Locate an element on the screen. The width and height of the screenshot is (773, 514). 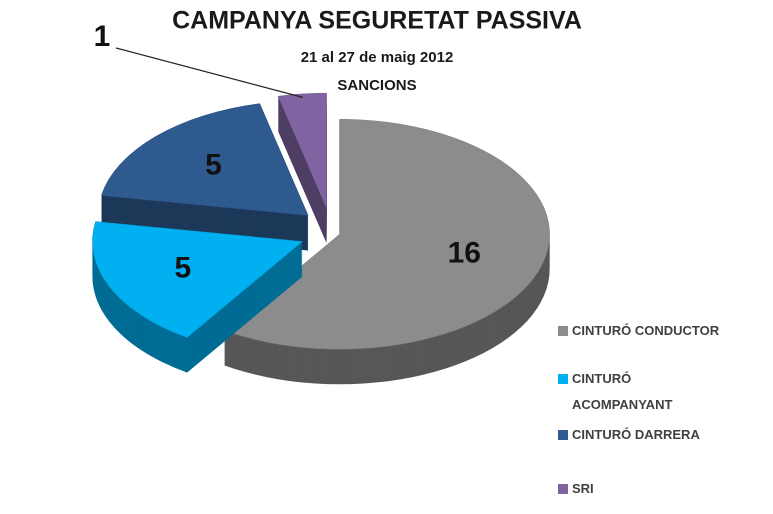
data-label: 16 is located at coordinates (464, 253).